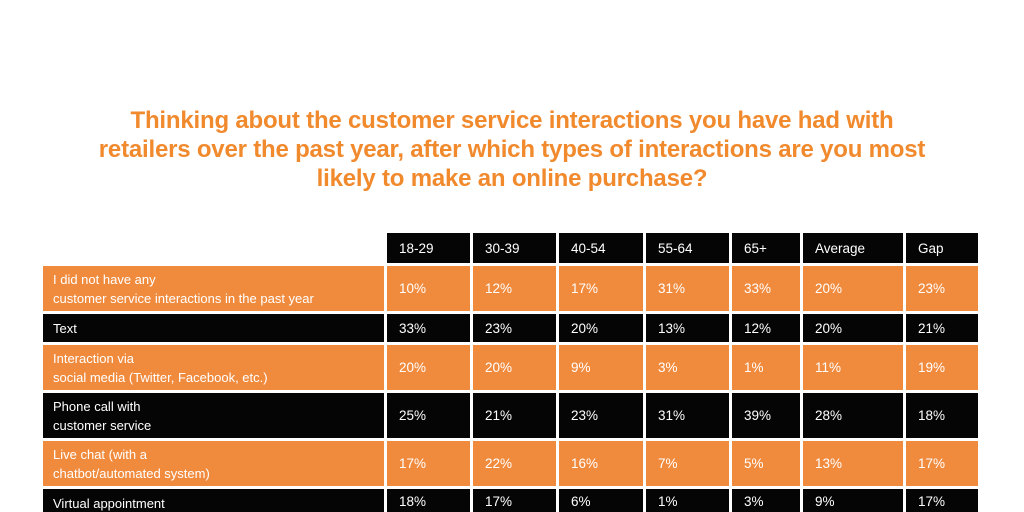 The image size is (1024, 512). What do you see at coordinates (213, 328) in the screenshot?
I see `row-label: Text` at bounding box center [213, 328].